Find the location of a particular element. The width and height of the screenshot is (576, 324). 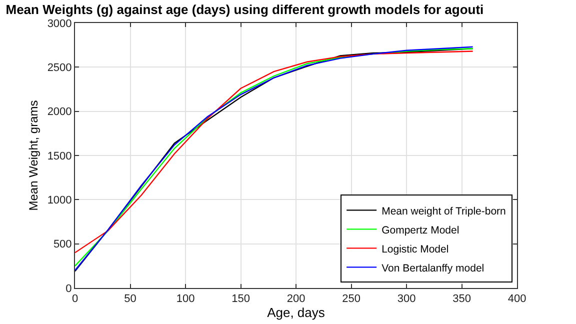

y-tick-label: 1500 is located at coordinates (59, 156).